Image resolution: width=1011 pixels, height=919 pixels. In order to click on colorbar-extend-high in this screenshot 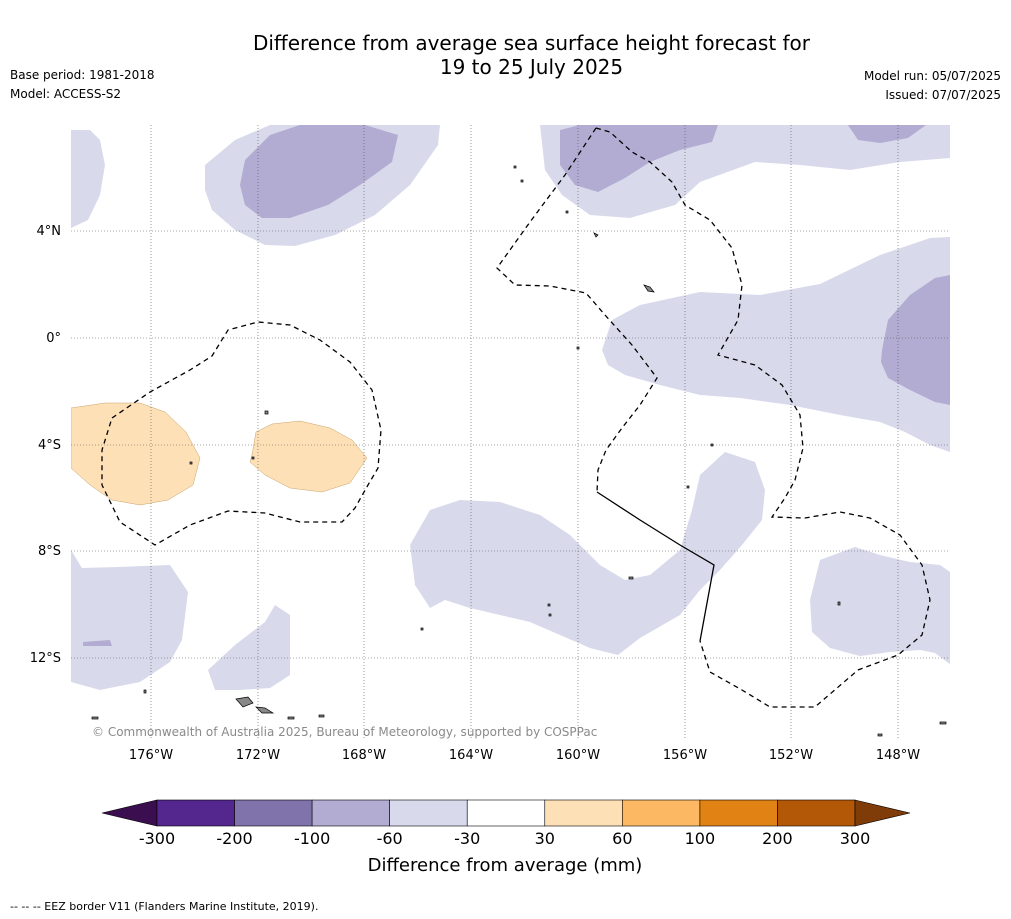, I will do `click(882, 813)`.